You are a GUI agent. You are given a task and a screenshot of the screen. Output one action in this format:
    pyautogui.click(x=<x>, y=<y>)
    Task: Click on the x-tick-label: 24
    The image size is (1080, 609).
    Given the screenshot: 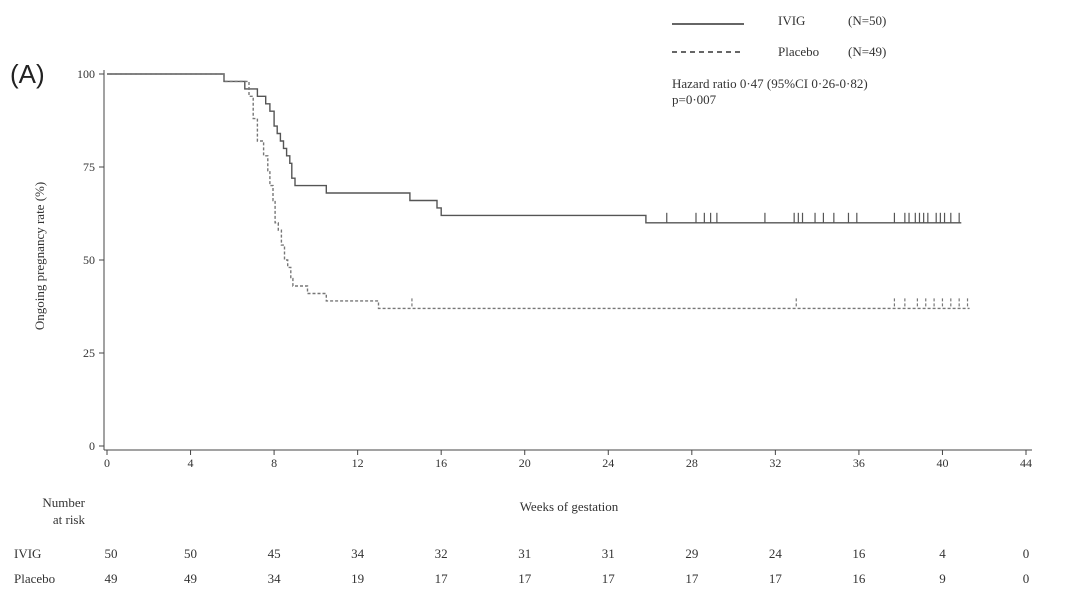 What is the action you would take?
    pyautogui.click(x=608, y=463)
    